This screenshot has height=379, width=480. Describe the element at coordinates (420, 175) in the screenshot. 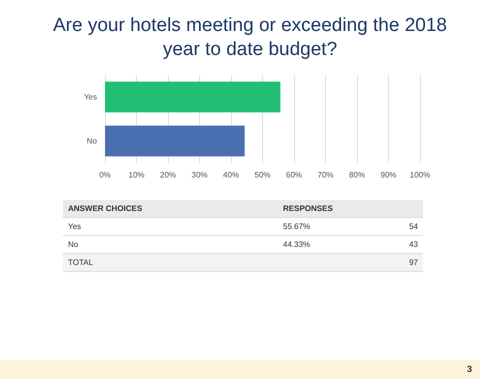

I see `x-tick-label: 100%` at that location.